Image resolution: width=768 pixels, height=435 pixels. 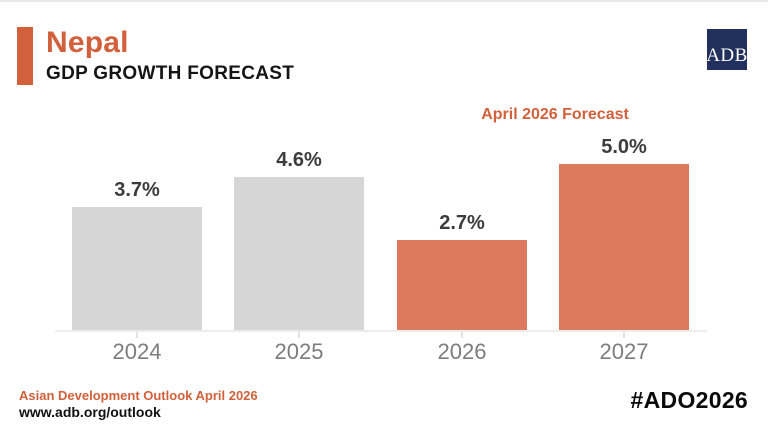 I want to click on x-axis-label-2025: 2025, so click(x=299, y=351).